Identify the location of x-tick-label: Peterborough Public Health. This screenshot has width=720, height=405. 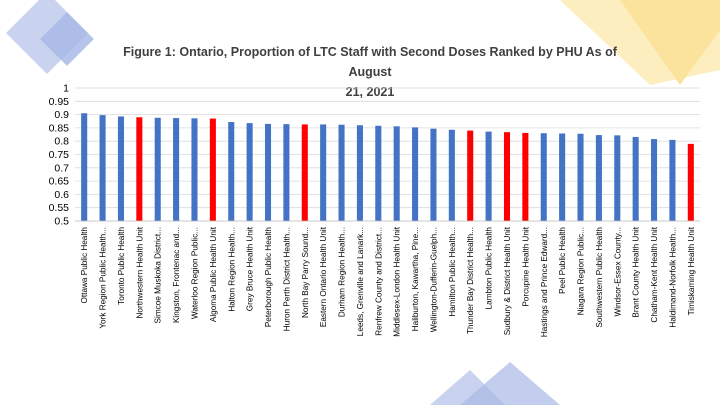
(268, 277).